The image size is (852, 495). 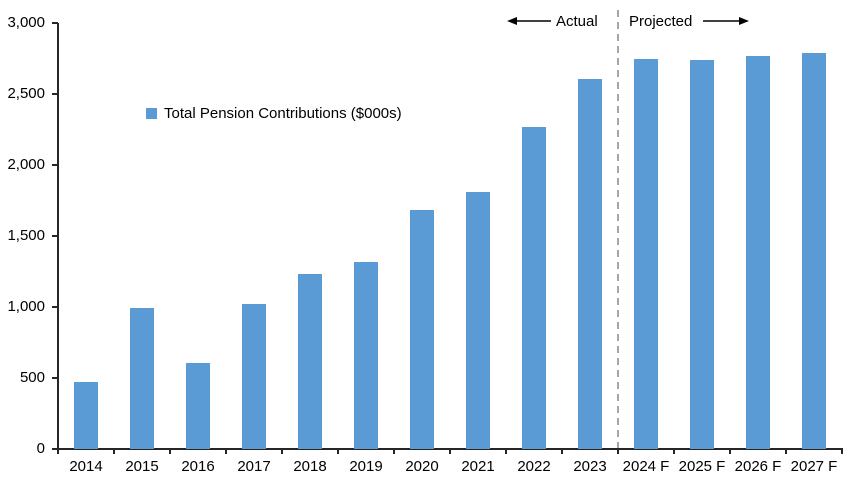 I want to click on legend-color-swatch, so click(x=151, y=113).